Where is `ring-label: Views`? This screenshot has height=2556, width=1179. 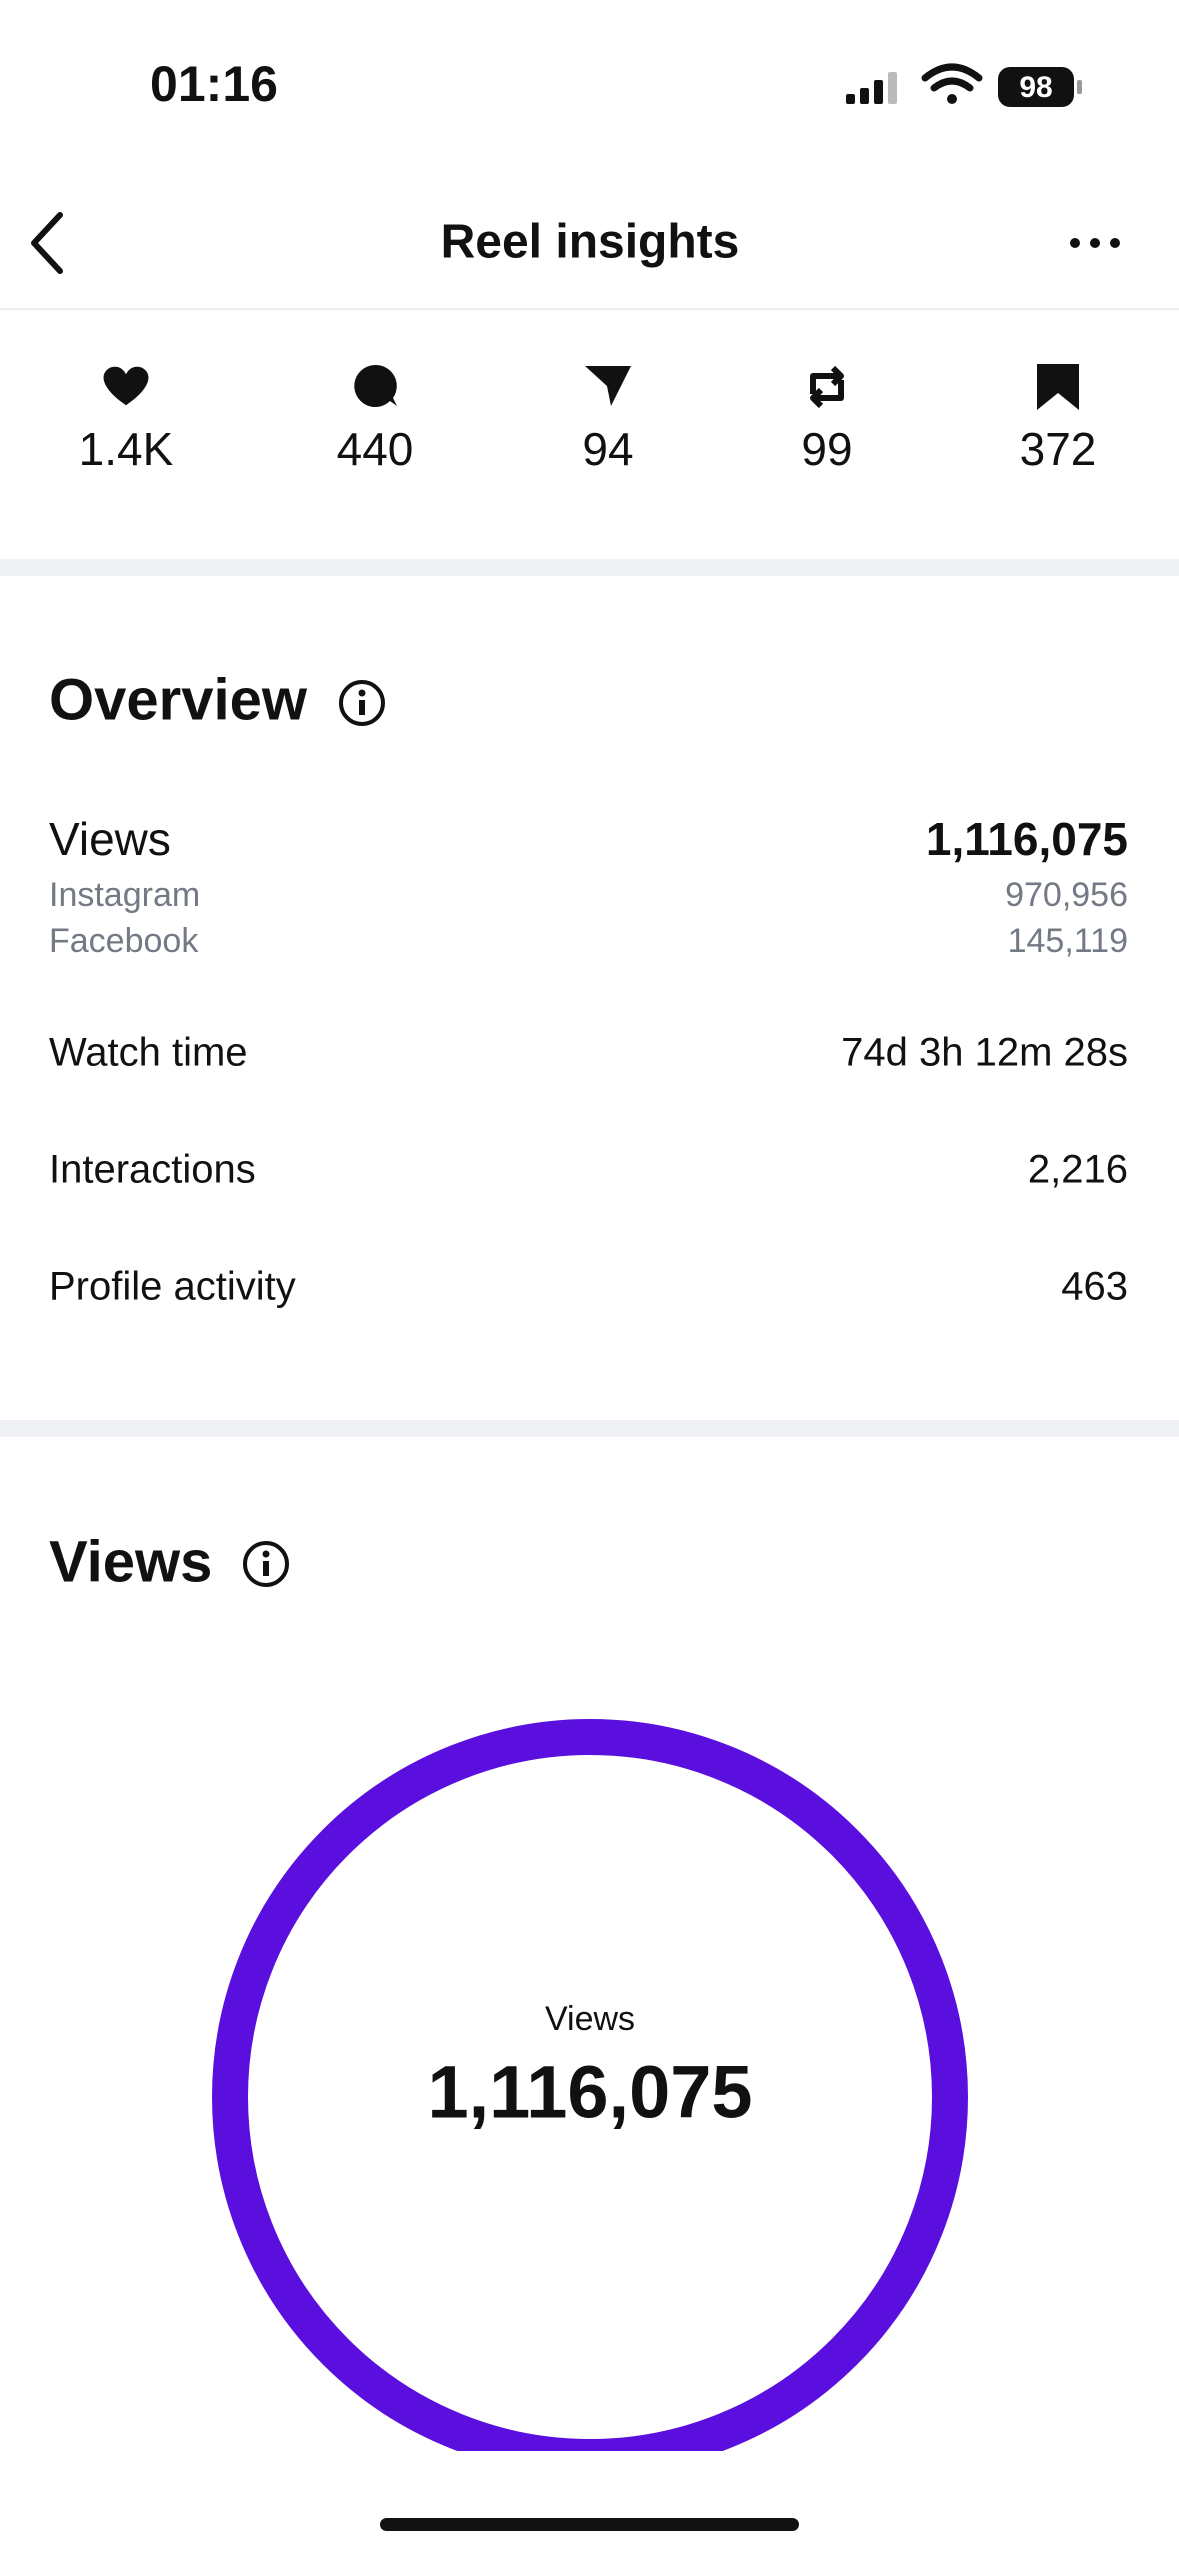 ring-label: Views is located at coordinates (590, 2019).